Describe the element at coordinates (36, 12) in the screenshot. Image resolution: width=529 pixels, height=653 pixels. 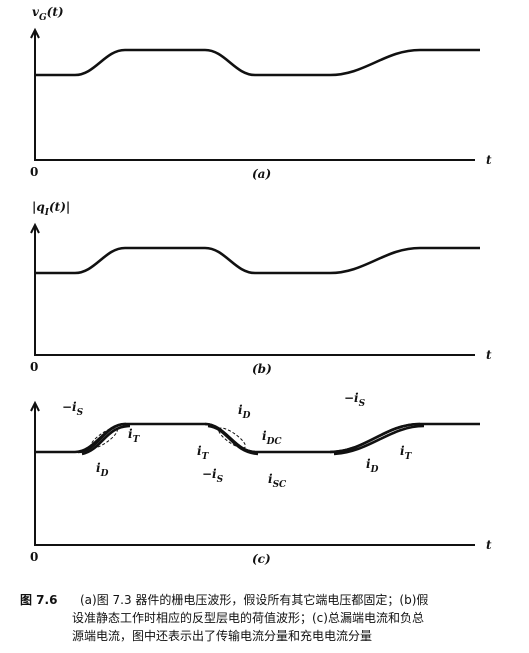
I see `label-main: v` at that location.